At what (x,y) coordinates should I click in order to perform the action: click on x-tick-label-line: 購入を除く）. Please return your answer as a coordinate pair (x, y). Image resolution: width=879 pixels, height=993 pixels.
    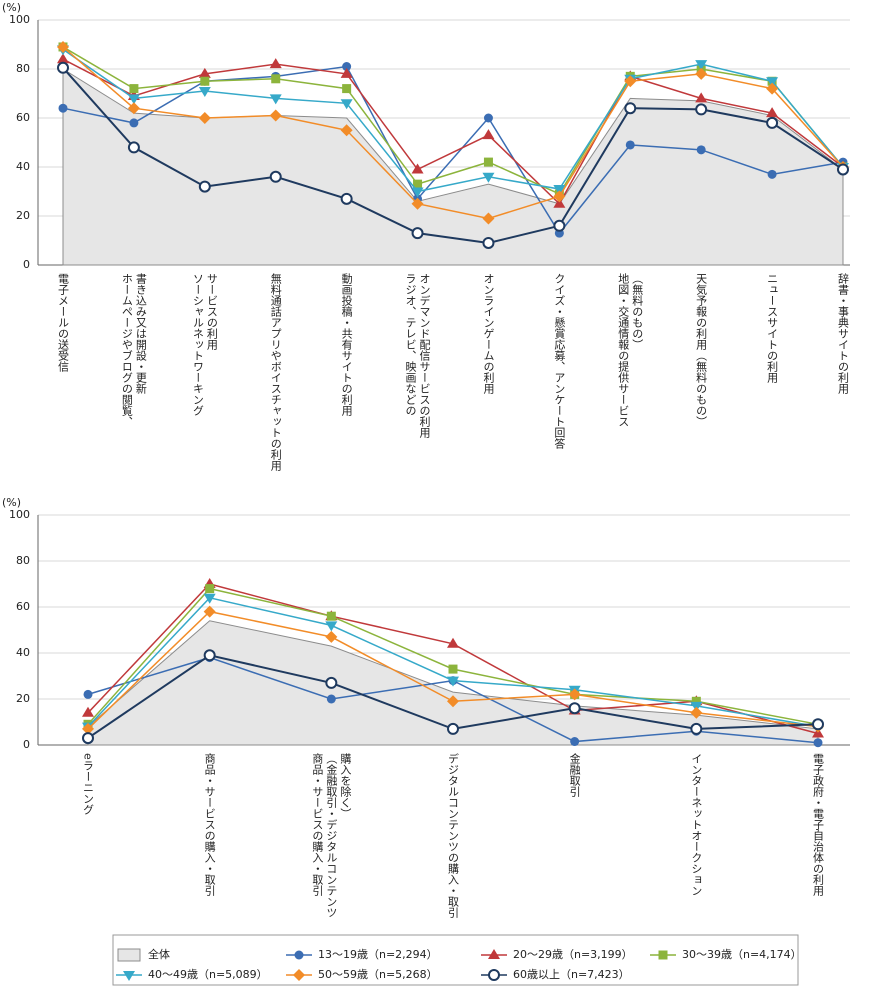
    Looking at the image, I should click on (345, 785).